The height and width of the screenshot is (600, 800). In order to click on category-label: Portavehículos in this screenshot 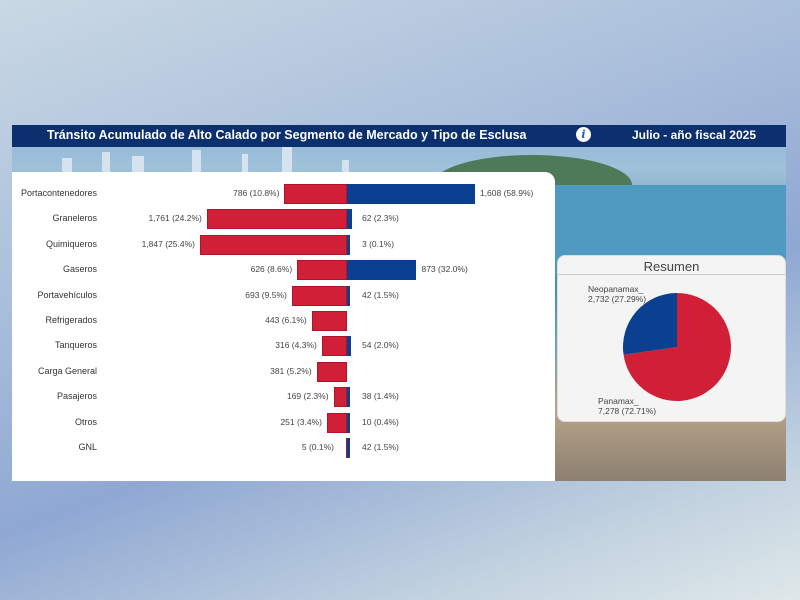, I will do `click(67, 294)`.